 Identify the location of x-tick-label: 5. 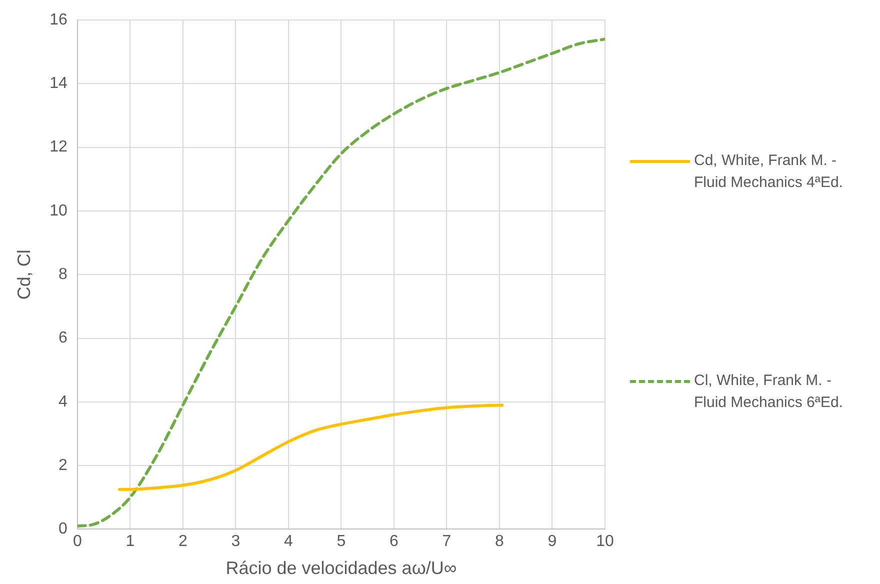
(341, 541).